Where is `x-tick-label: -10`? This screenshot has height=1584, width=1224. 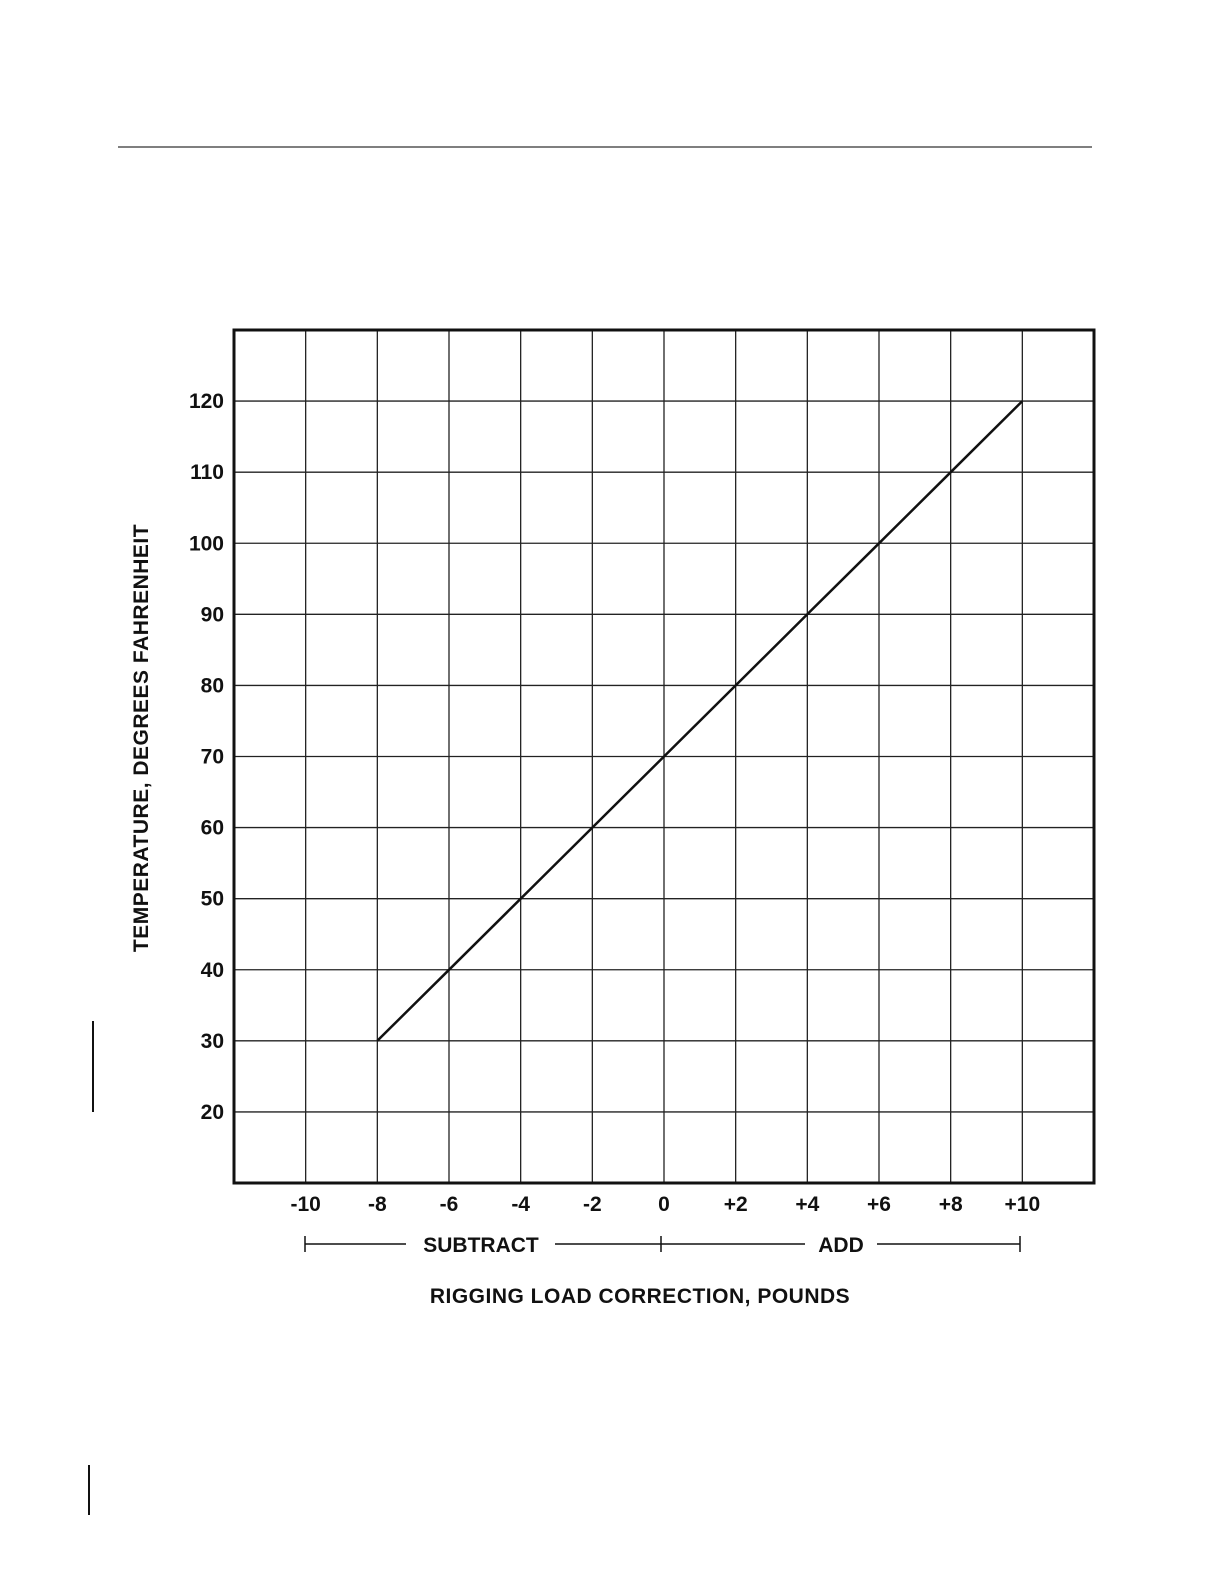
x-tick-label: -10 is located at coordinates (305, 1204).